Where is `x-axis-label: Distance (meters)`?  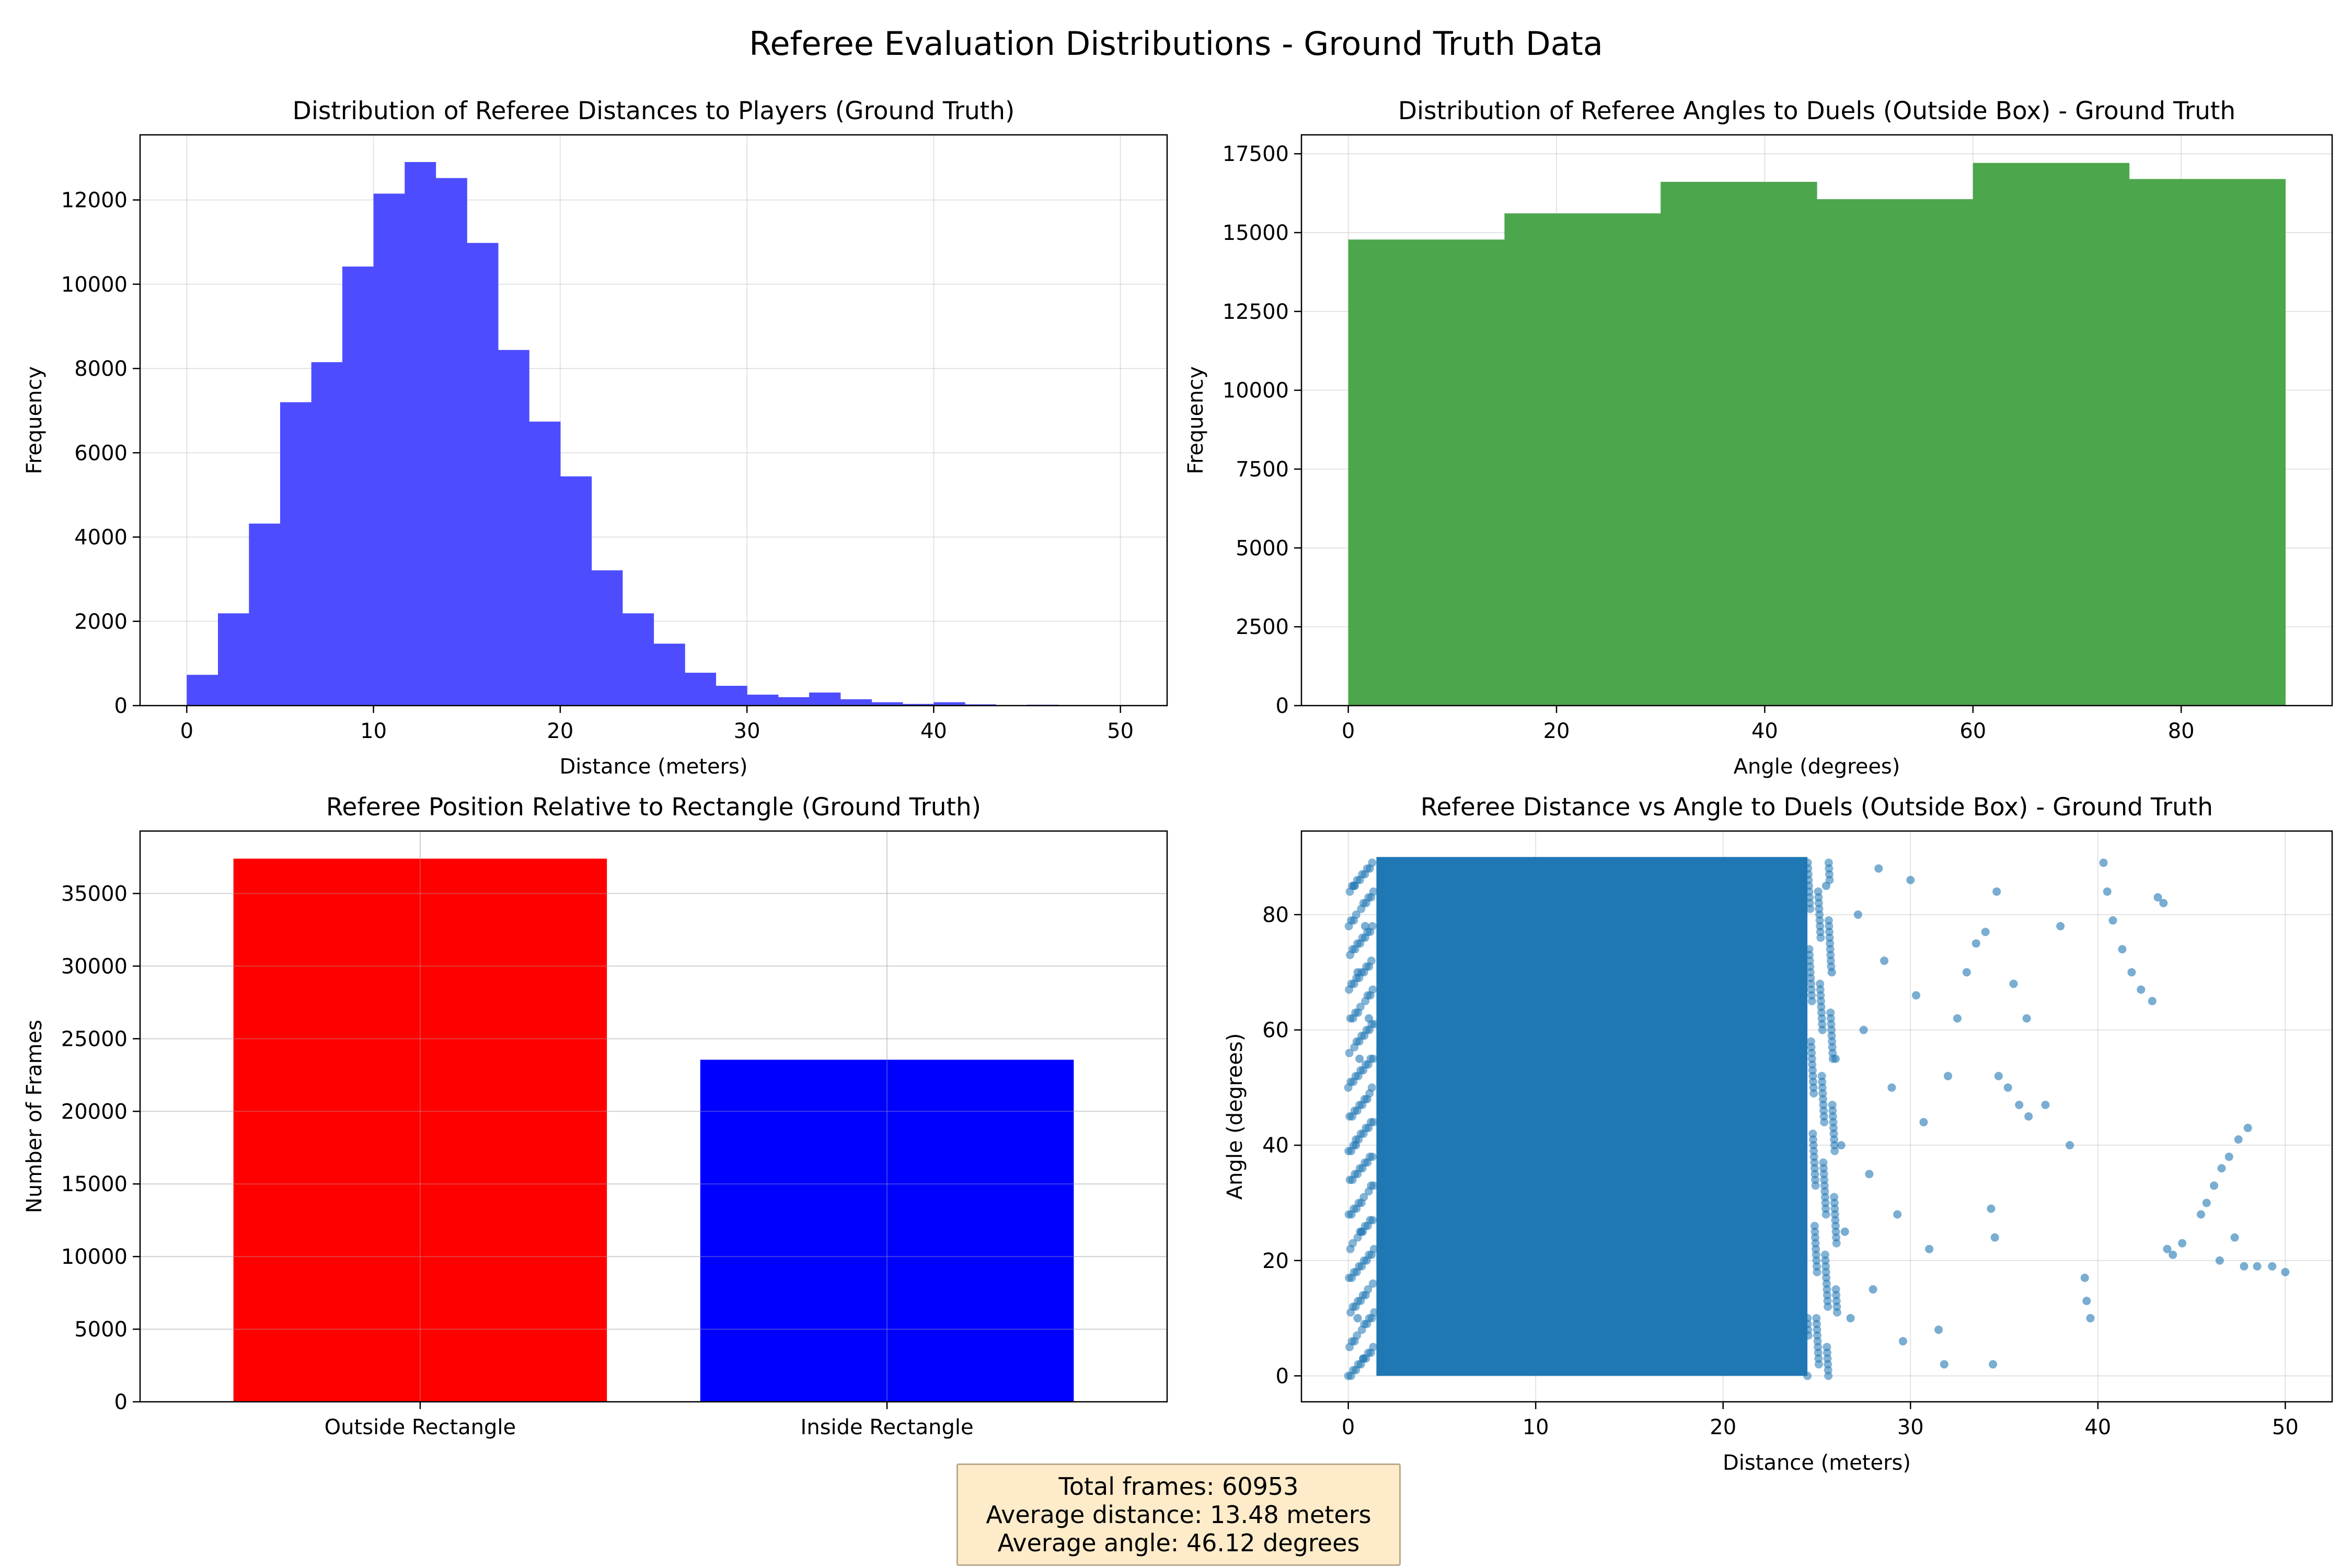 x-axis-label: Distance (meters) is located at coordinates (1817, 1463).